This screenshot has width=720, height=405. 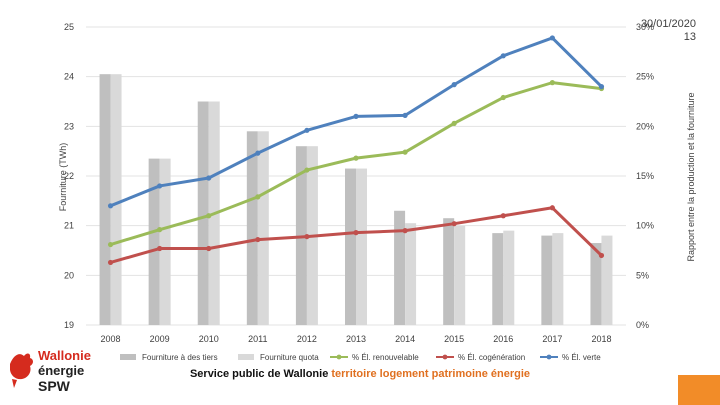 I want to click on y2-tick-label: 10%, so click(x=645, y=226).